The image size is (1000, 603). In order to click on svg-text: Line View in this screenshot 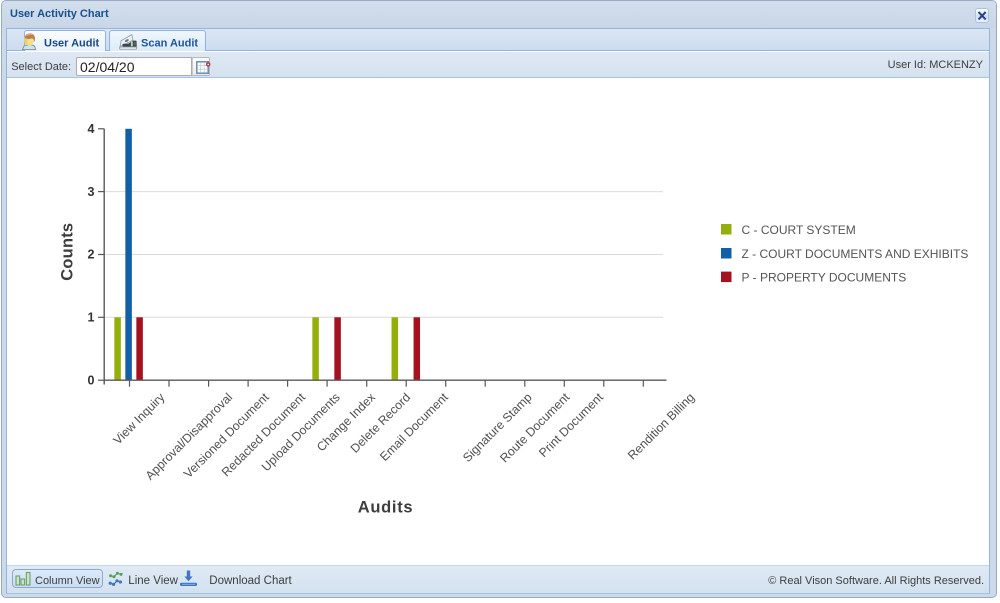, I will do `click(153, 581)`.